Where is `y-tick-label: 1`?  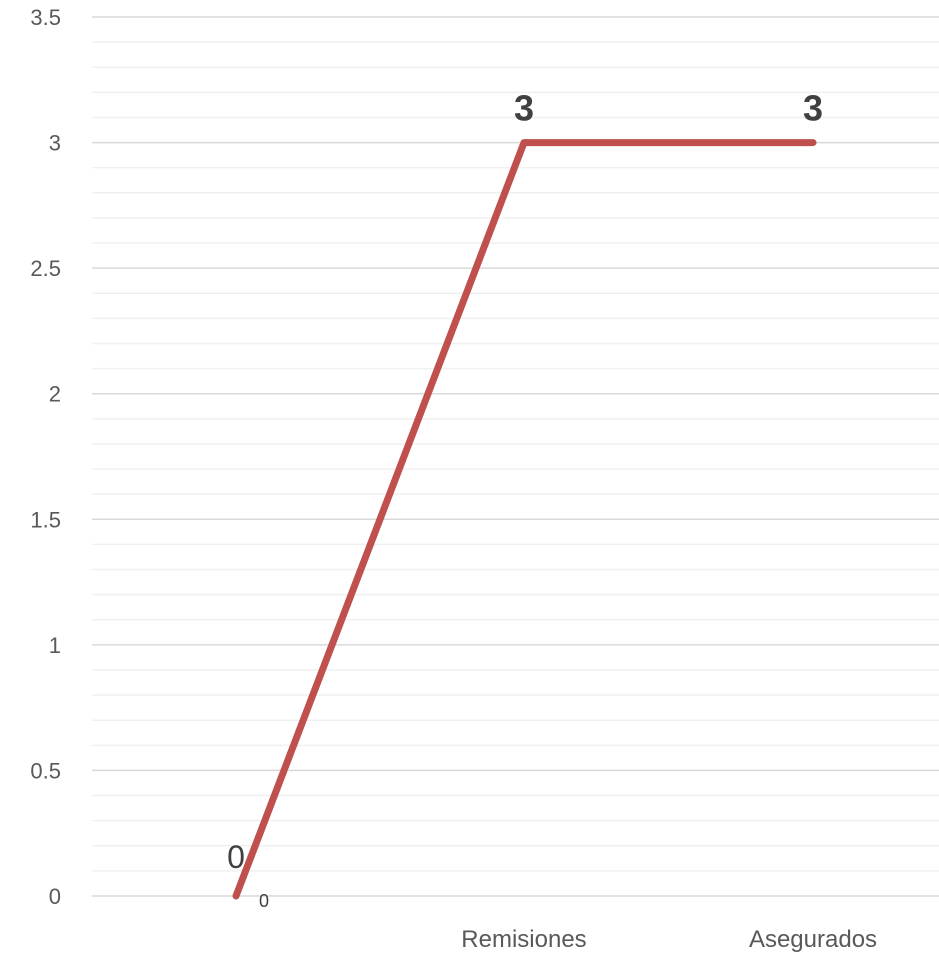
y-tick-label: 1 is located at coordinates (55, 645).